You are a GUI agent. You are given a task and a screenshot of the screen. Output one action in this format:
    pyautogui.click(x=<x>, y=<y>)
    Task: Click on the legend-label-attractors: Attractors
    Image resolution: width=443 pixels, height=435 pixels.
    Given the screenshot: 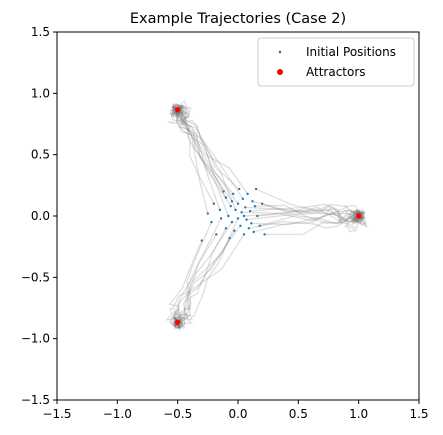 What is the action you would take?
    pyautogui.click(x=336, y=72)
    